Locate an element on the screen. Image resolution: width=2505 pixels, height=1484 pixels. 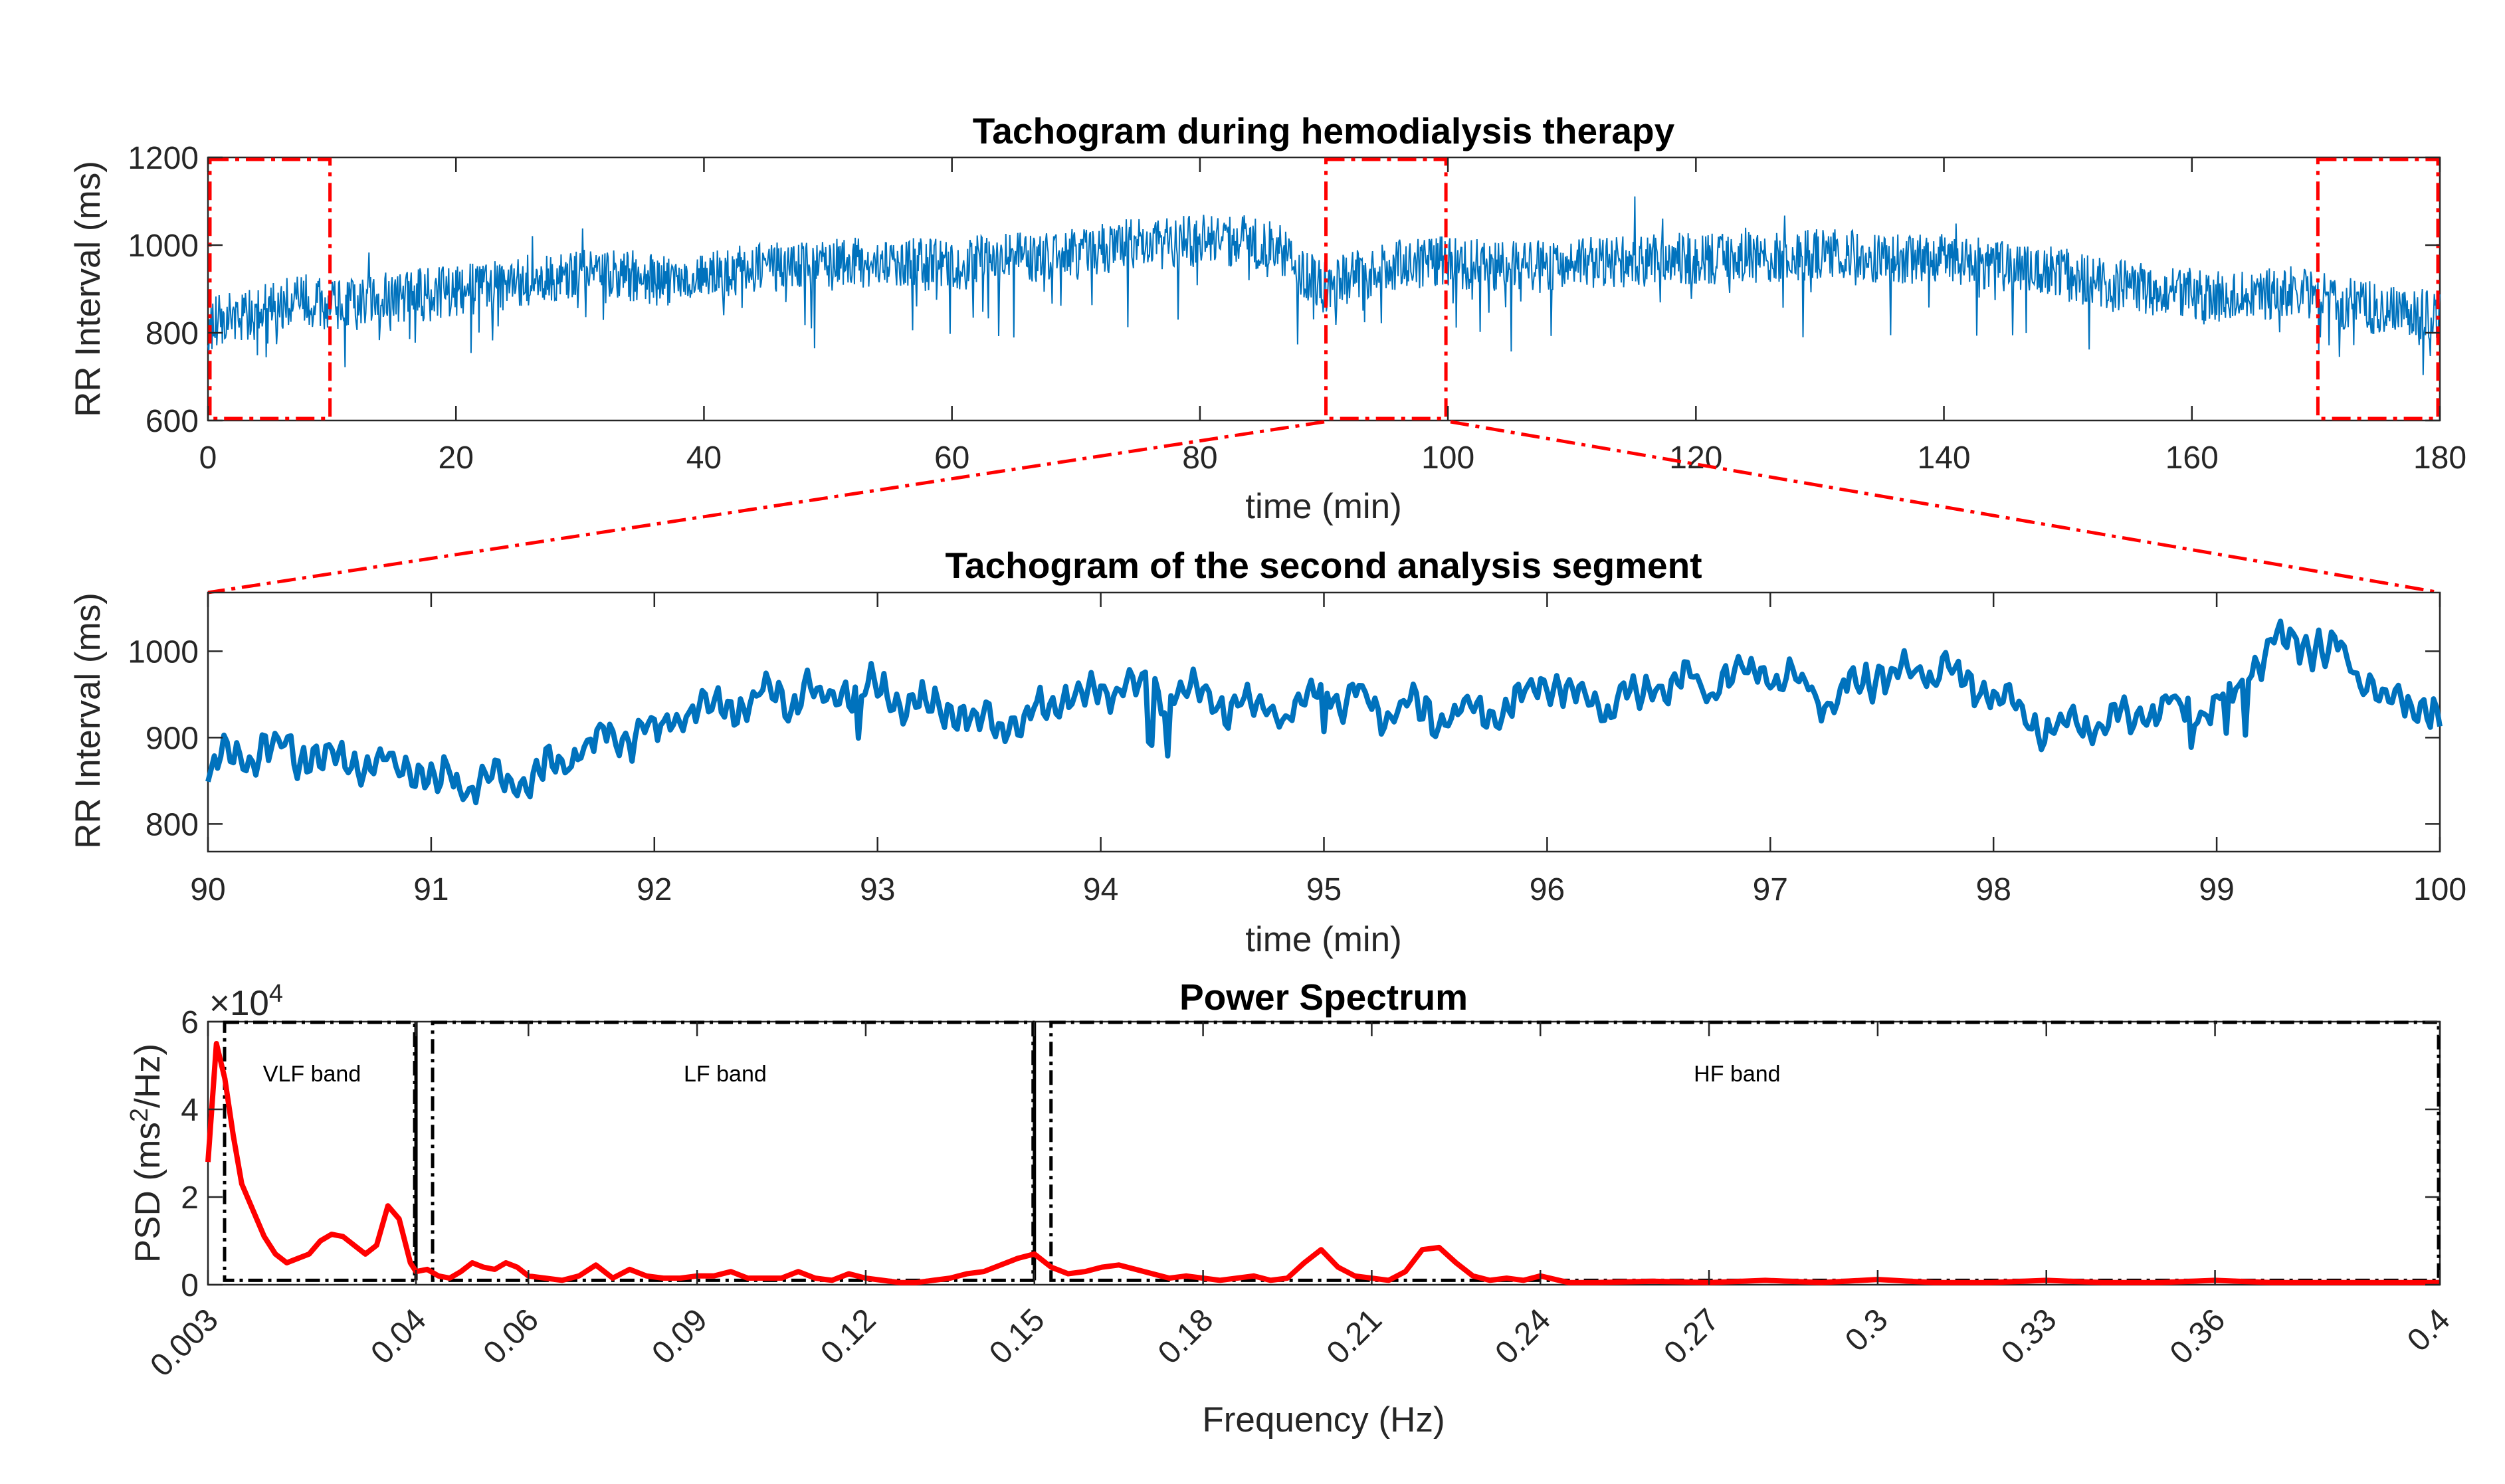
tachogram-segment-xtick-label: 95 is located at coordinates (1324, 889).